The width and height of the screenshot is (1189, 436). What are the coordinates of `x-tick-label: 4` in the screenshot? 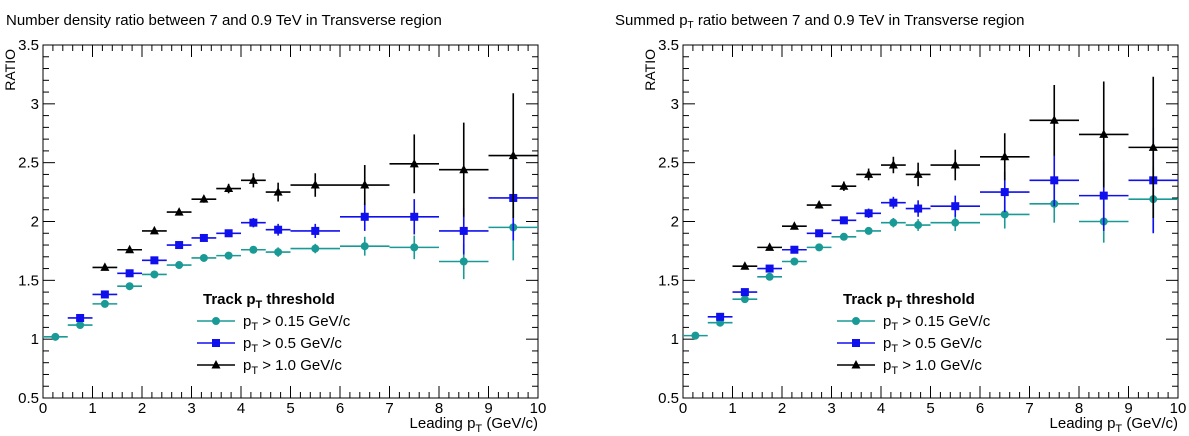 It's located at (881, 408).